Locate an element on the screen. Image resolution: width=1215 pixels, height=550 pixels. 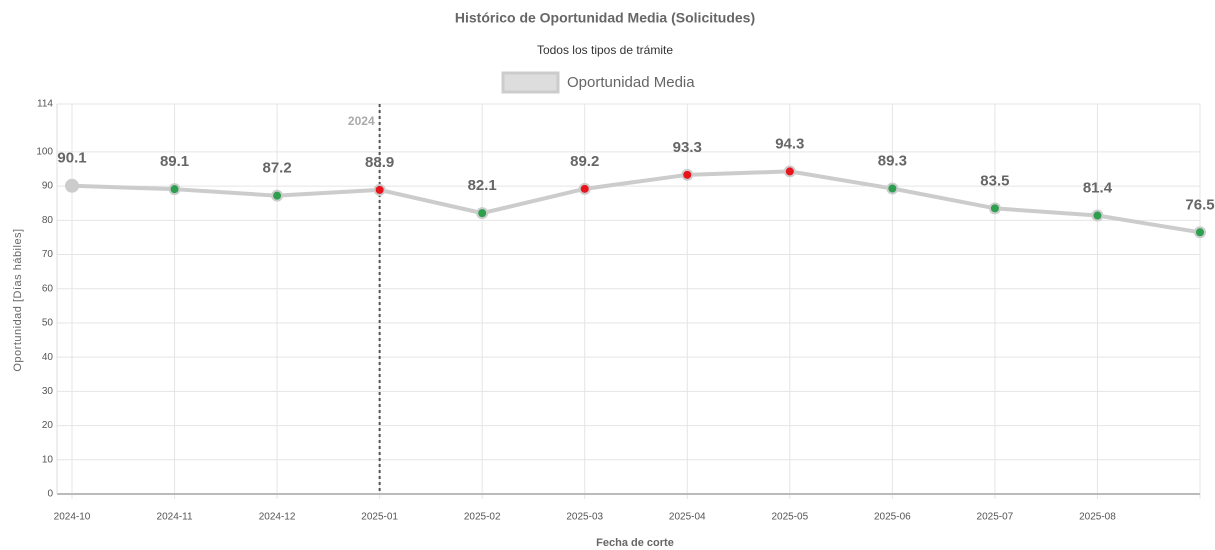
legend-swatch is located at coordinates (530, 82).